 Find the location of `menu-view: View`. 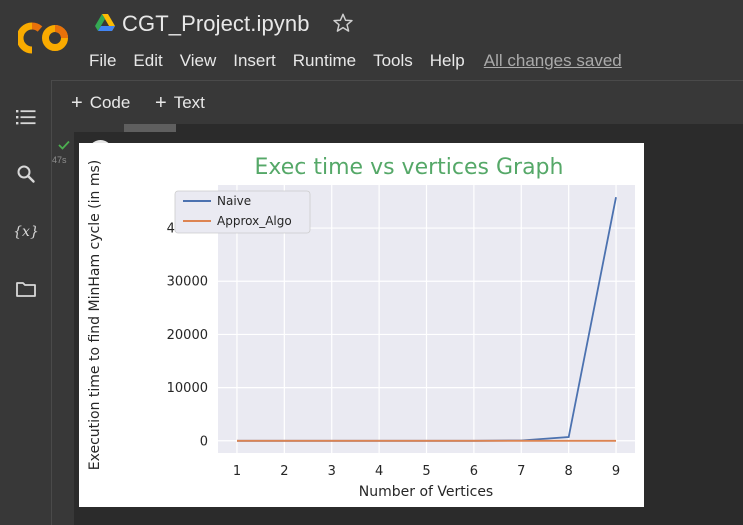

menu-view: View is located at coordinates (198, 60).